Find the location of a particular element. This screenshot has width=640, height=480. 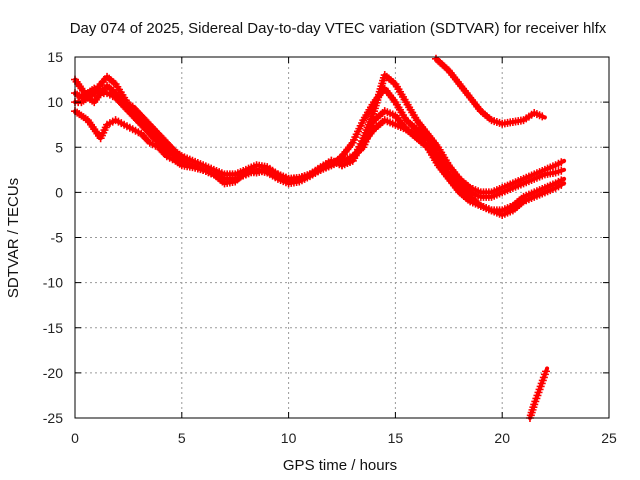

y-axis-label: SDTVAR / TECUs is located at coordinates (13, 238).